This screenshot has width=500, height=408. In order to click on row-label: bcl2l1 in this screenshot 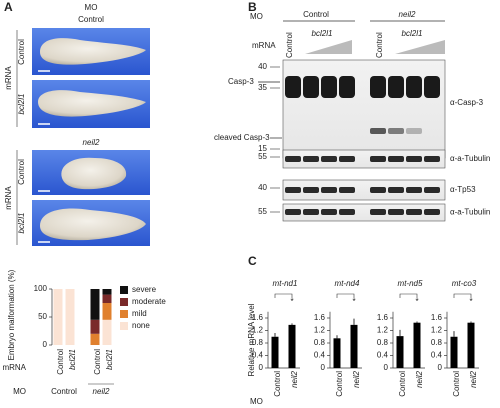, I will do `click(21, 223)`.